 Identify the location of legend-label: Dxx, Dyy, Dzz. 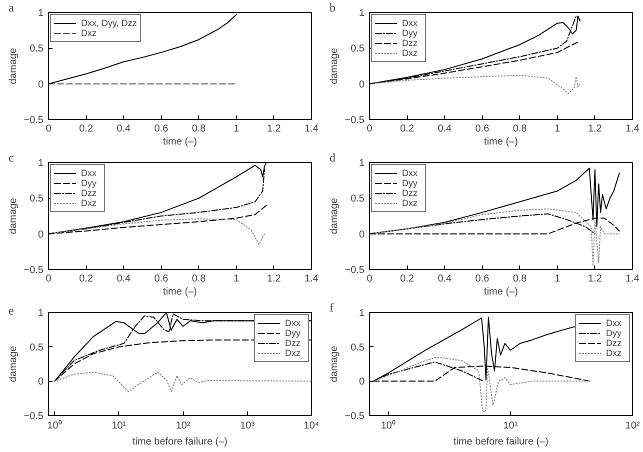
(109, 23).